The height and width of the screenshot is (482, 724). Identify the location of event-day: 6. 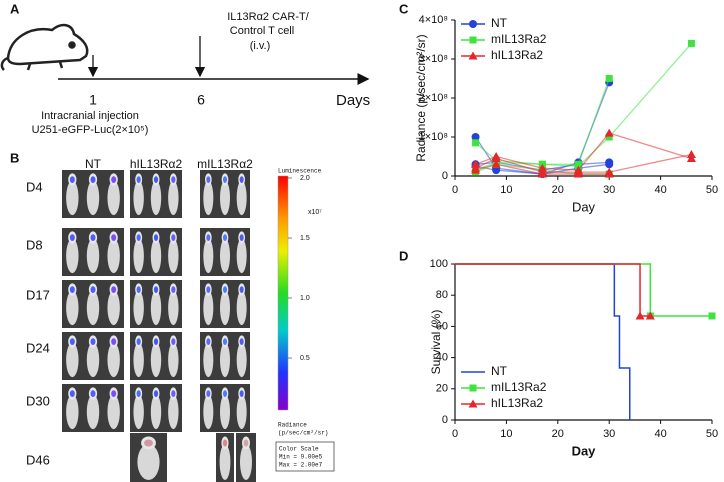
(201, 100).